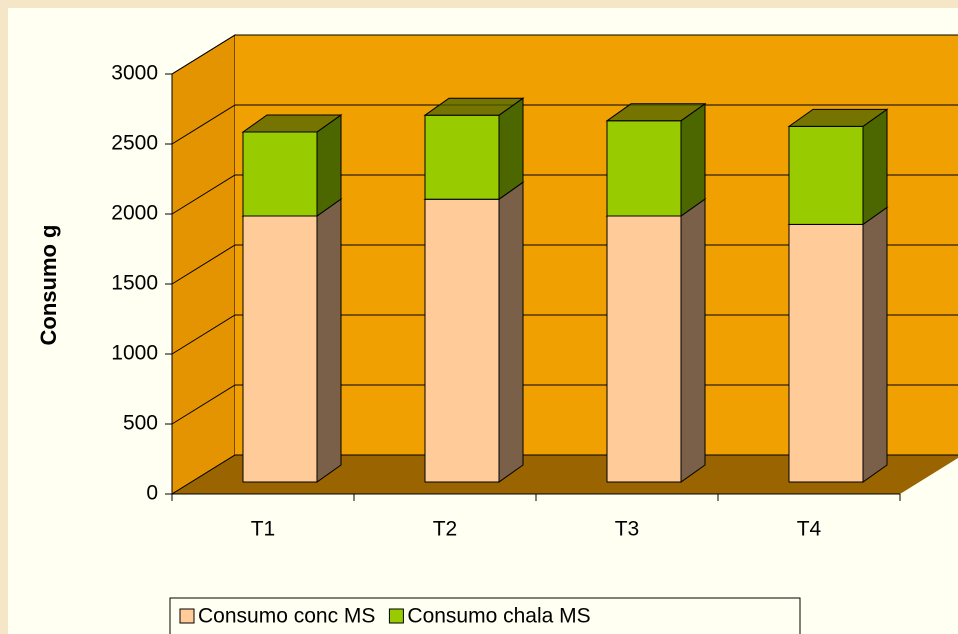 Image resolution: width=958 pixels, height=634 pixels. What do you see at coordinates (627, 529) in the screenshot?
I see `x-tick-label: T3` at bounding box center [627, 529].